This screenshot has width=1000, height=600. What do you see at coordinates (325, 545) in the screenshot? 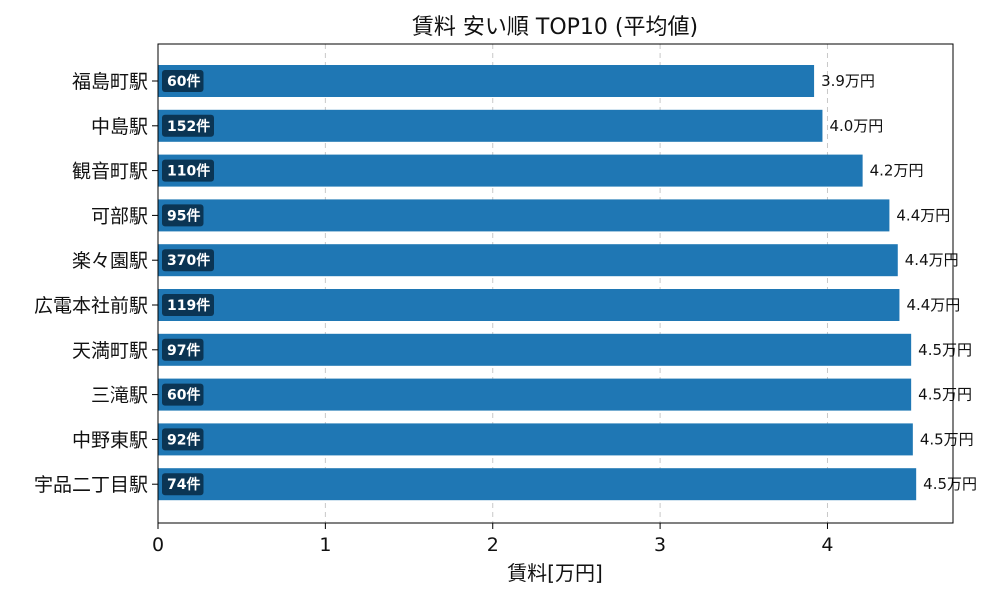
I see `x-tick-label: 1` at bounding box center [325, 545].